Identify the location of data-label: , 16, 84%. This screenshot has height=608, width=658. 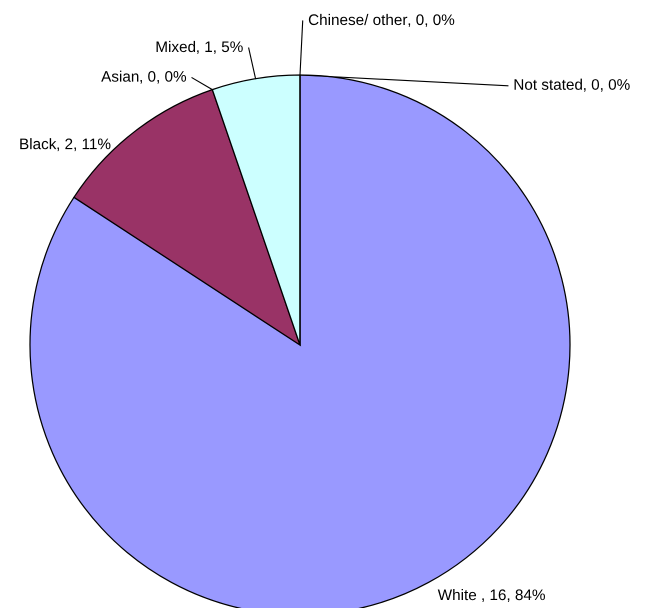
(513, 595).